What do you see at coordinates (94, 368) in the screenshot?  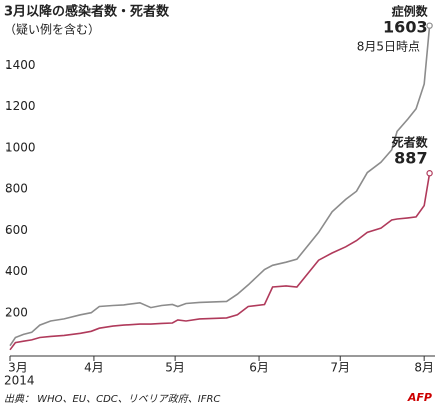 I see `x-tick-label: 4月` at bounding box center [94, 368].